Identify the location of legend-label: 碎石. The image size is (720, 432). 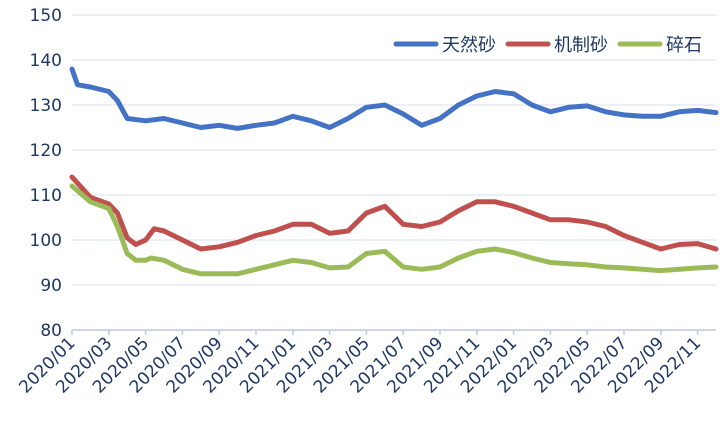
(684, 45).